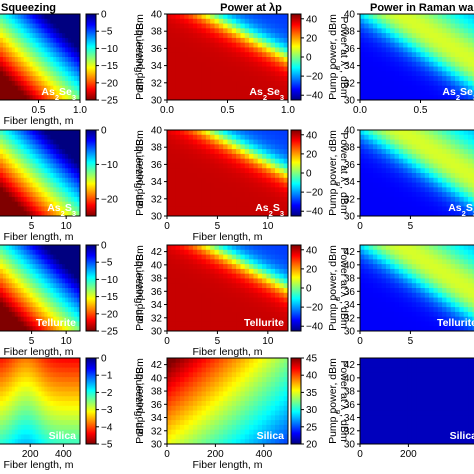  Describe the element at coordinates (350, 148) in the screenshot. I see `y-tick-label: 38` at that location.